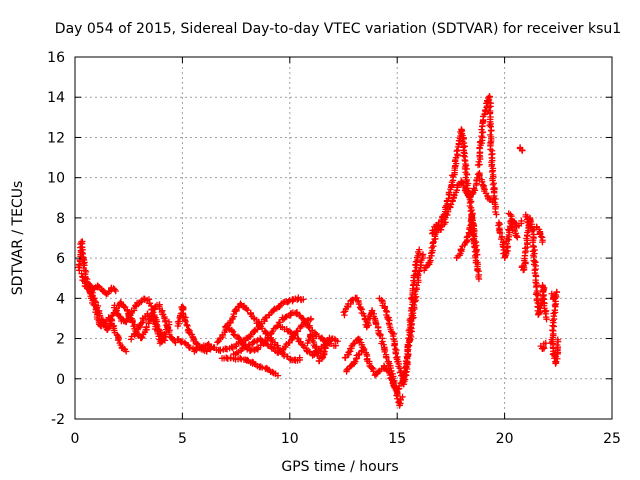 The width and height of the screenshot is (640, 480). Describe the element at coordinates (182, 439) in the screenshot. I see `x-tick-label: 5` at that location.